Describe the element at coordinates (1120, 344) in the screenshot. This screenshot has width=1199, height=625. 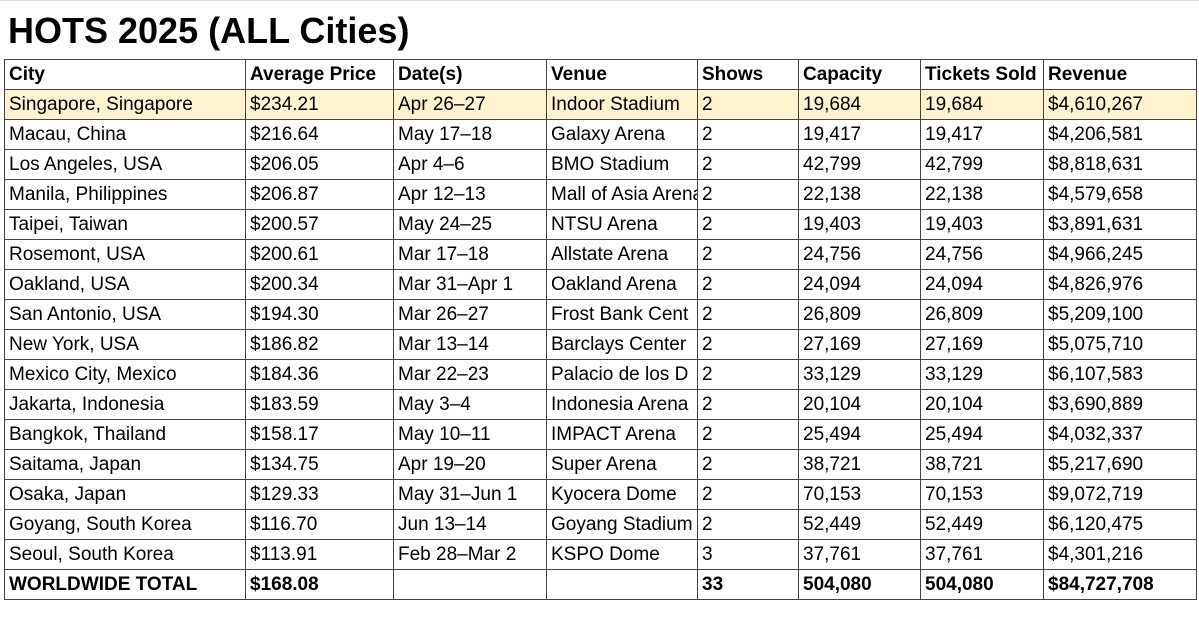
I see `cell: $5,075,710` at that location.